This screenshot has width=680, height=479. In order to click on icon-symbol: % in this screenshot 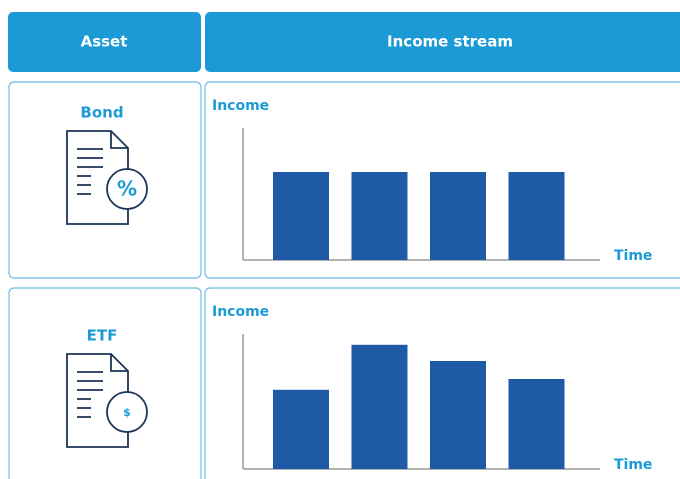, I will do `click(127, 189)`.